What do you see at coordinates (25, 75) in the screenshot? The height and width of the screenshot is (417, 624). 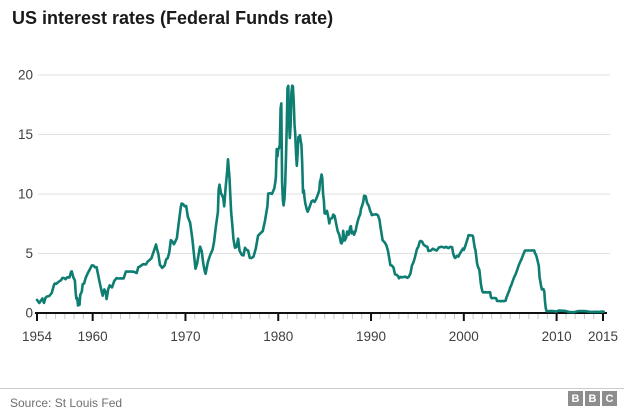 I see `y-tick-label-20: 20` at bounding box center [25, 75].